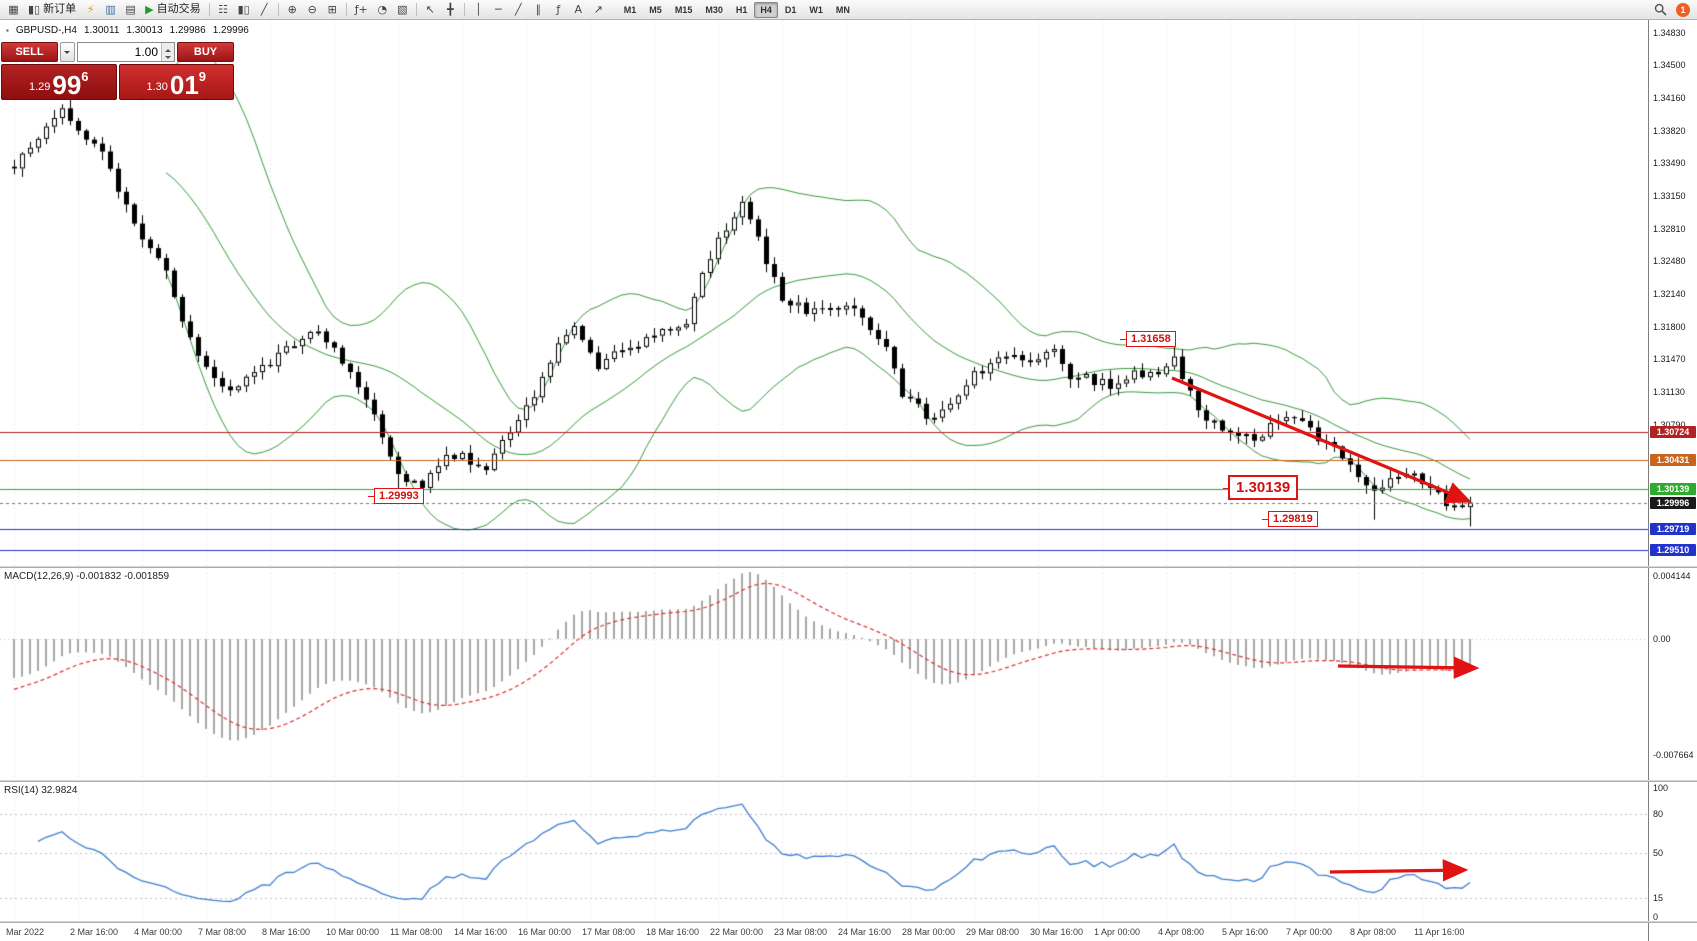 The height and width of the screenshot is (941, 1697). I want to click on fibonacci-icon: ƒ, so click(558, 9).